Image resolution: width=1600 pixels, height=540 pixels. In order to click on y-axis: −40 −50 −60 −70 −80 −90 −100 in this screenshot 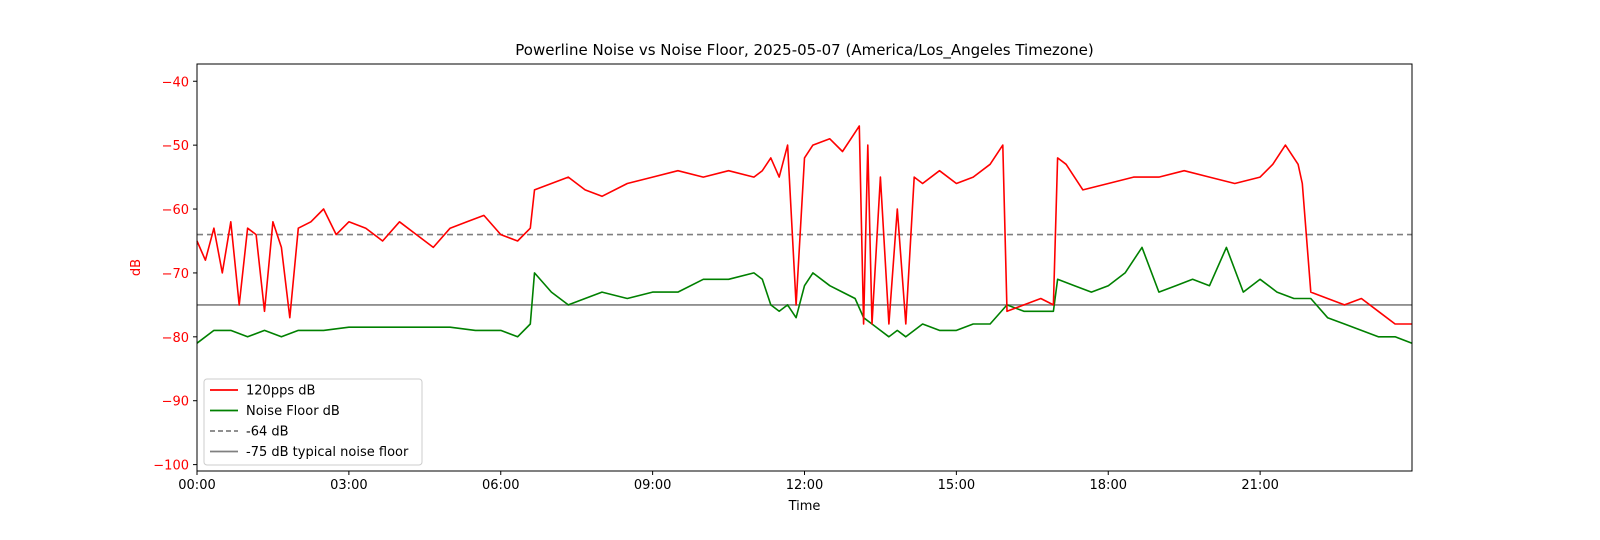, I will do `click(175, 274)`.